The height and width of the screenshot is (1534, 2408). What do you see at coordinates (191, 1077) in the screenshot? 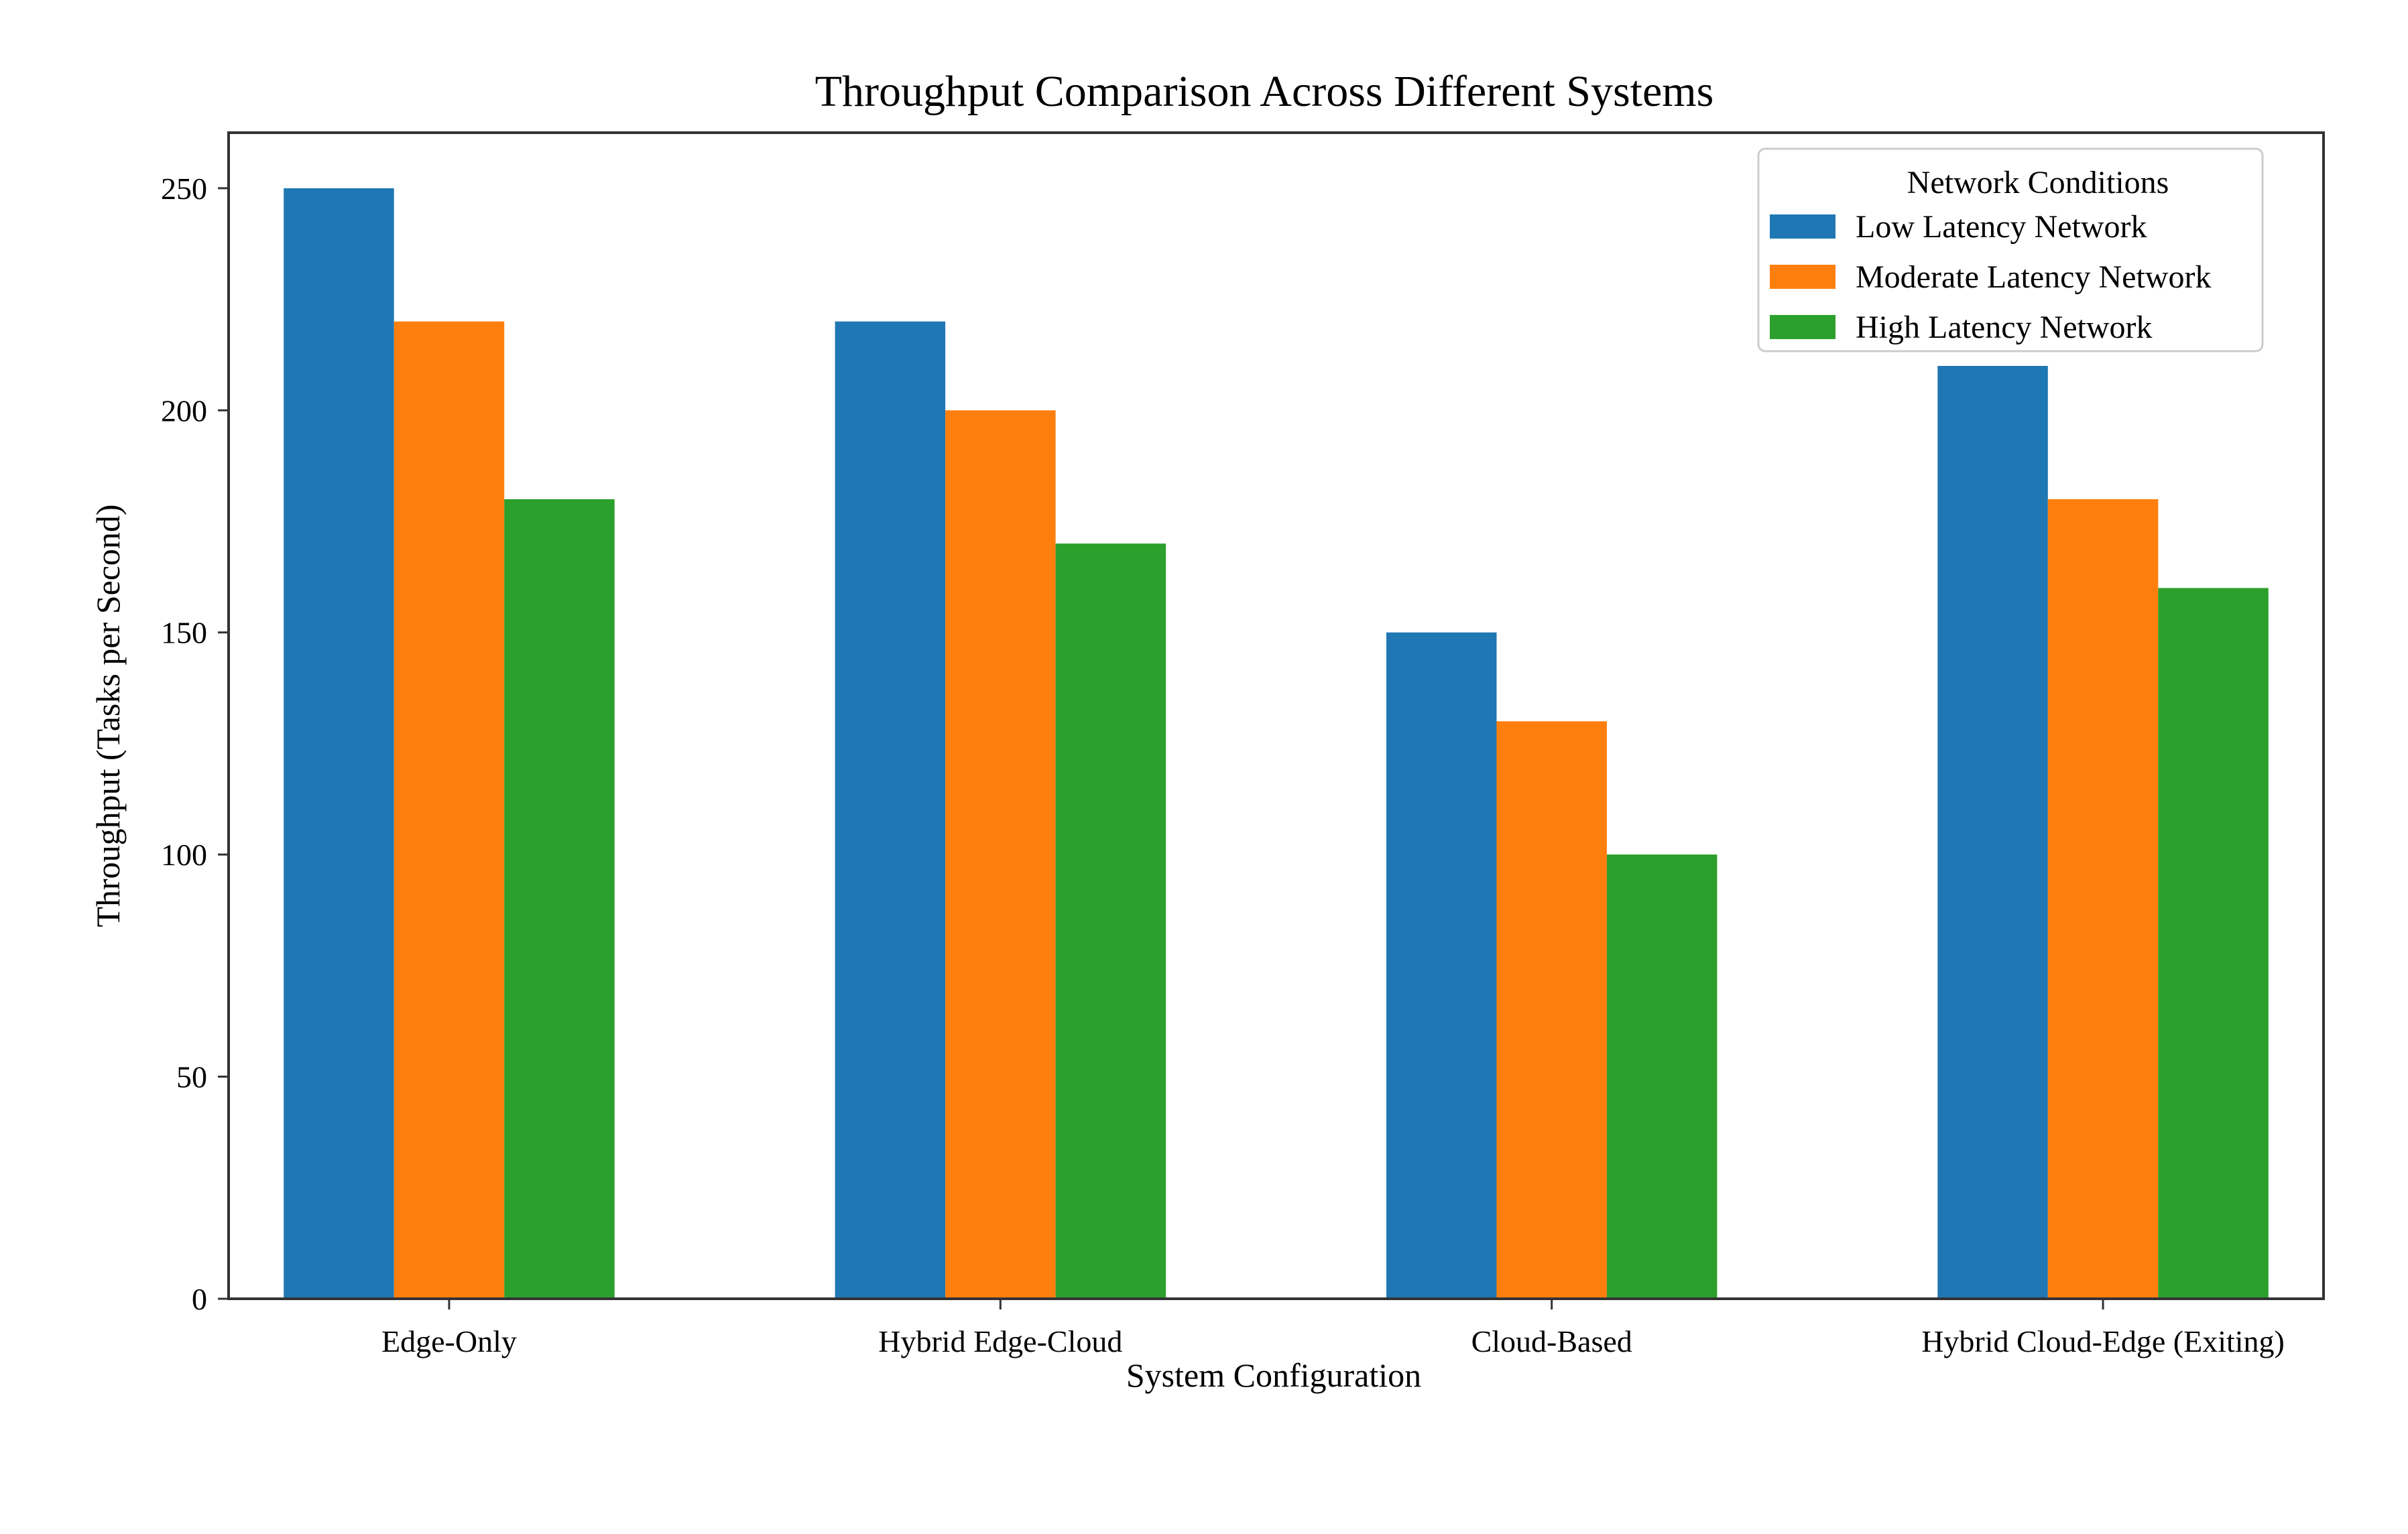
I see `y-tick-label: 50` at bounding box center [191, 1077].